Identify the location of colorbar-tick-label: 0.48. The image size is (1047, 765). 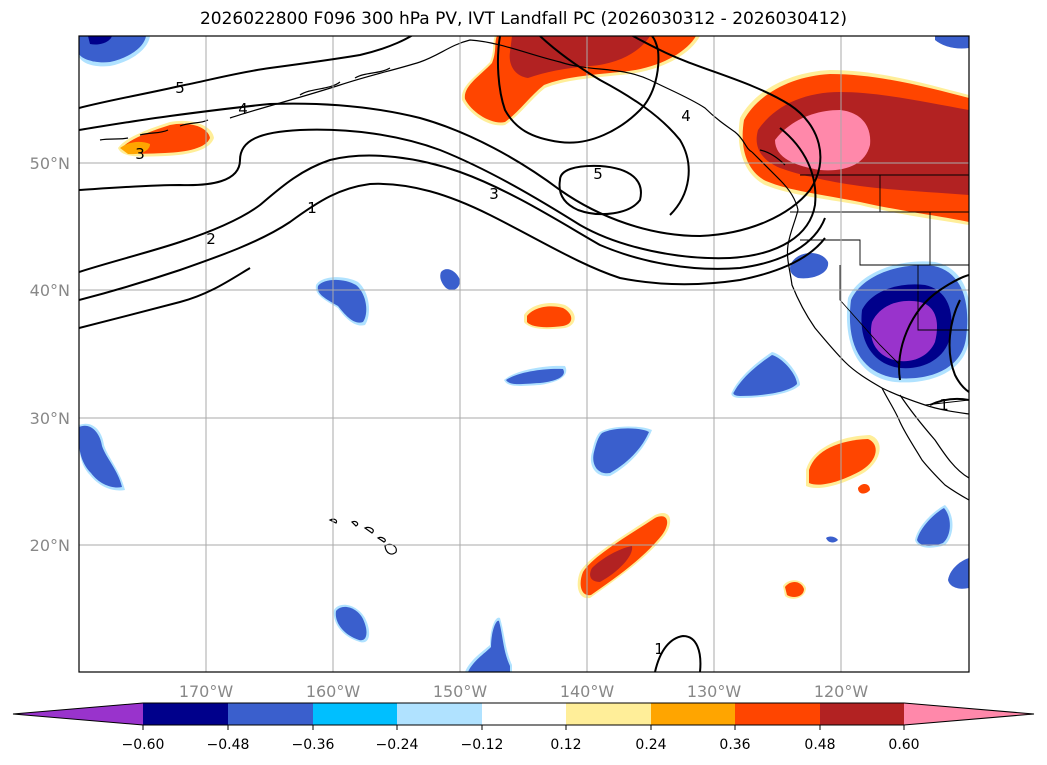
(819, 745).